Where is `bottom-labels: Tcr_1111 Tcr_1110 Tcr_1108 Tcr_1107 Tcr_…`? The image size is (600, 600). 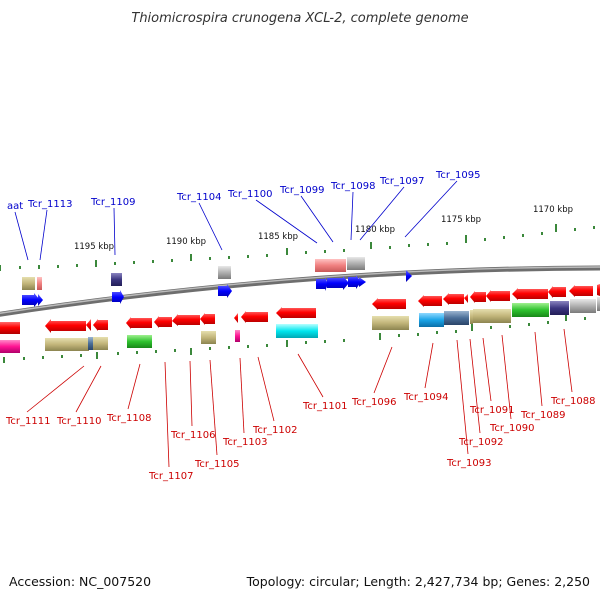
bottom-labels: Tcr_1111 Tcr_1110 Tcr_1108 Tcr_1107 Tcr_… is located at coordinates (300, 437).